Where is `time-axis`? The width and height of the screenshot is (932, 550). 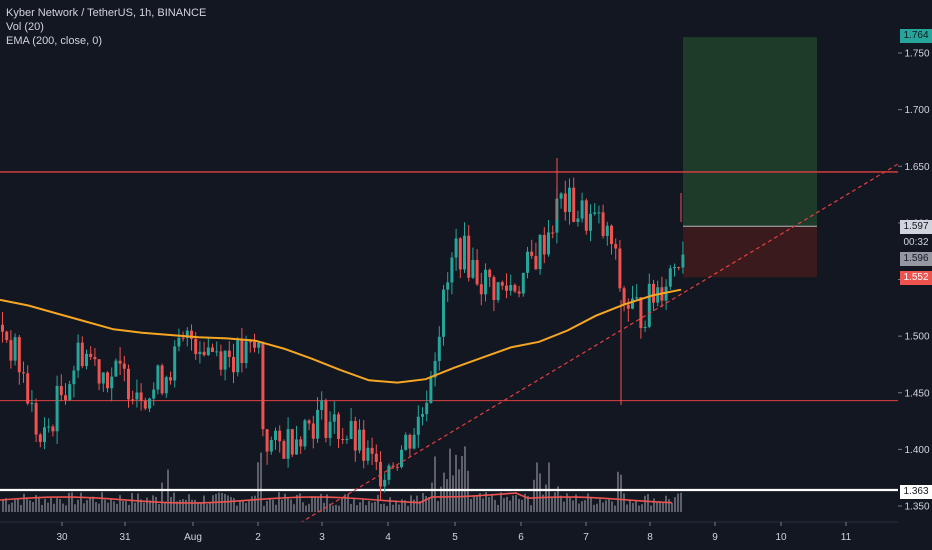 time-axis is located at coordinates (466, 536).